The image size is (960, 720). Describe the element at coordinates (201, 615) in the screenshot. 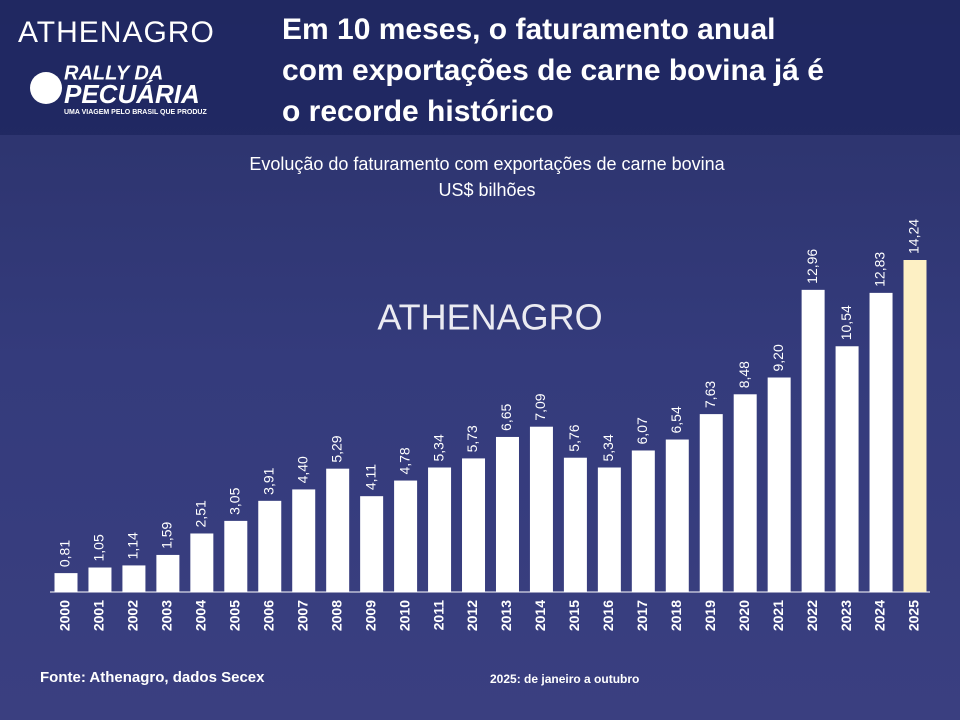

I see `x-tick-label: 2004` at that location.